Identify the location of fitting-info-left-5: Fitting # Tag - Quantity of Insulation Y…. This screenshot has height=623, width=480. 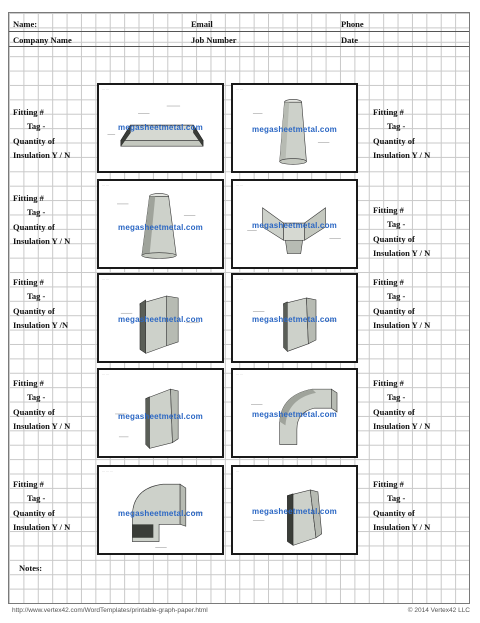
(54, 506).